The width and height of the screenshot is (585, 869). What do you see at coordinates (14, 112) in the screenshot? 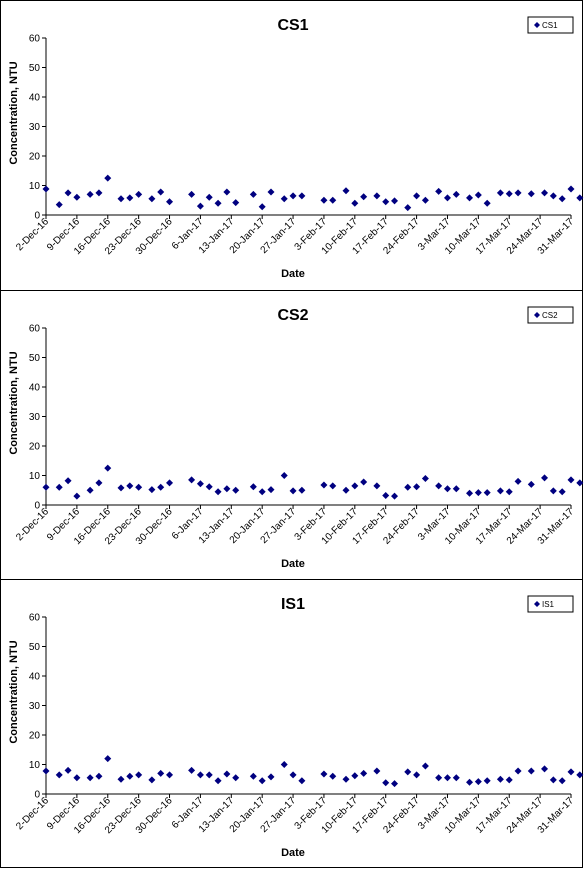
I see `y-axis-label: Concentration, NTU` at bounding box center [14, 112].